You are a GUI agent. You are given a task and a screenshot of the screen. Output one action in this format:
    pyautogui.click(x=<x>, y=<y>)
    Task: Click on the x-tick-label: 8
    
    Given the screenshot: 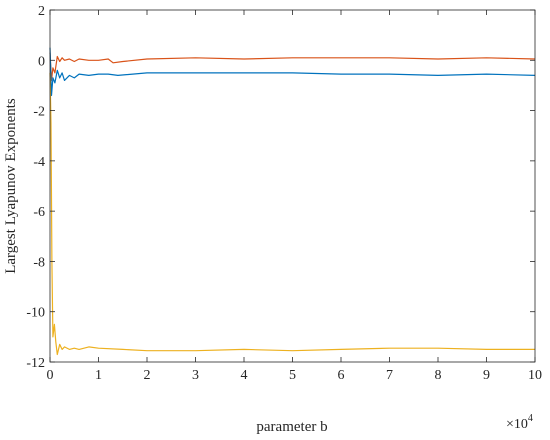 What is the action you would take?
    pyautogui.click(x=438, y=375)
    